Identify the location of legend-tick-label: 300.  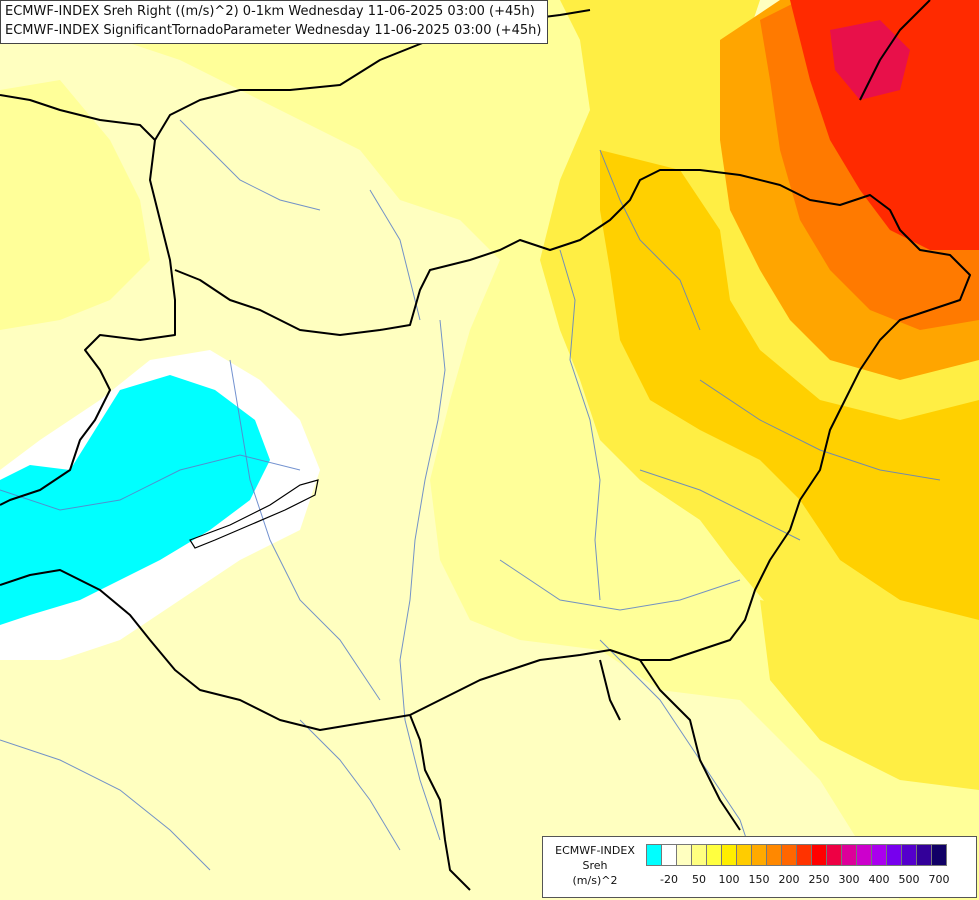
(849, 879).